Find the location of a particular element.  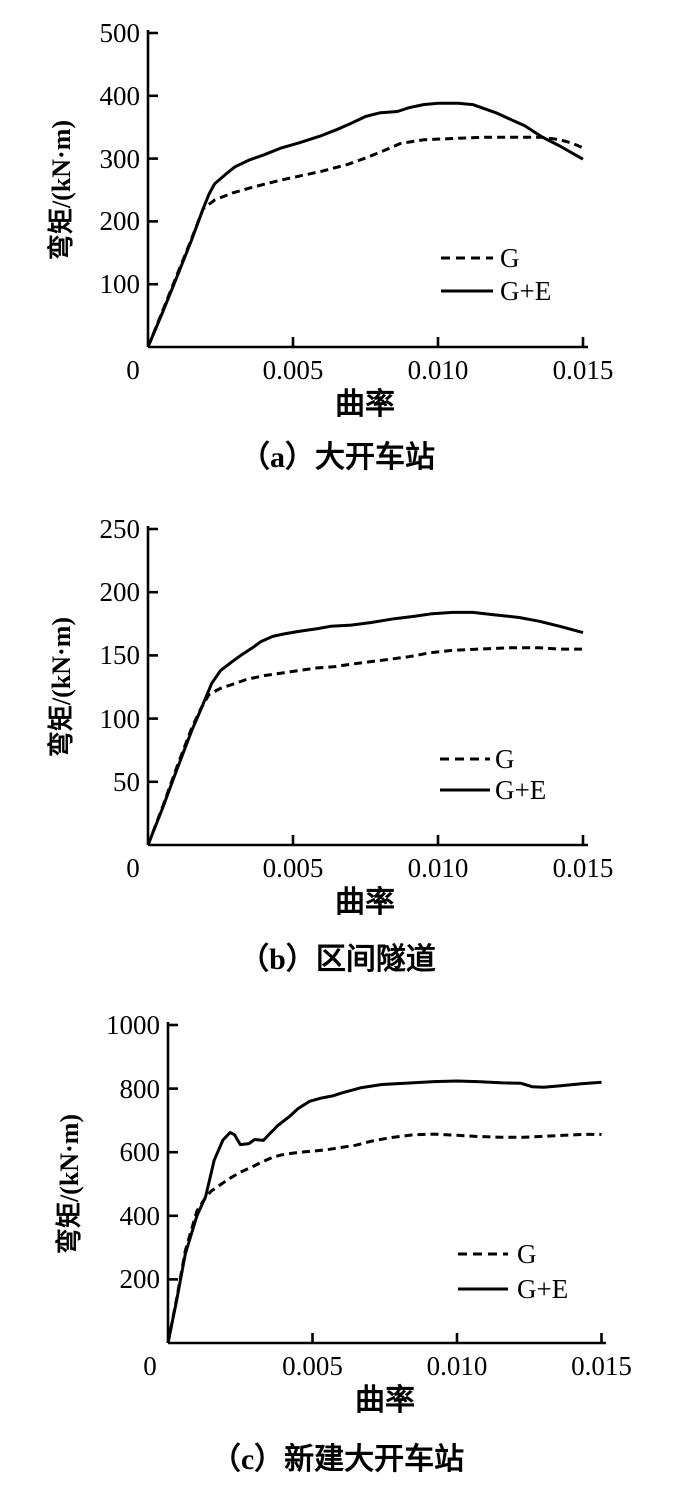

x-axis-title-b: 曲率 is located at coordinates (365, 902).